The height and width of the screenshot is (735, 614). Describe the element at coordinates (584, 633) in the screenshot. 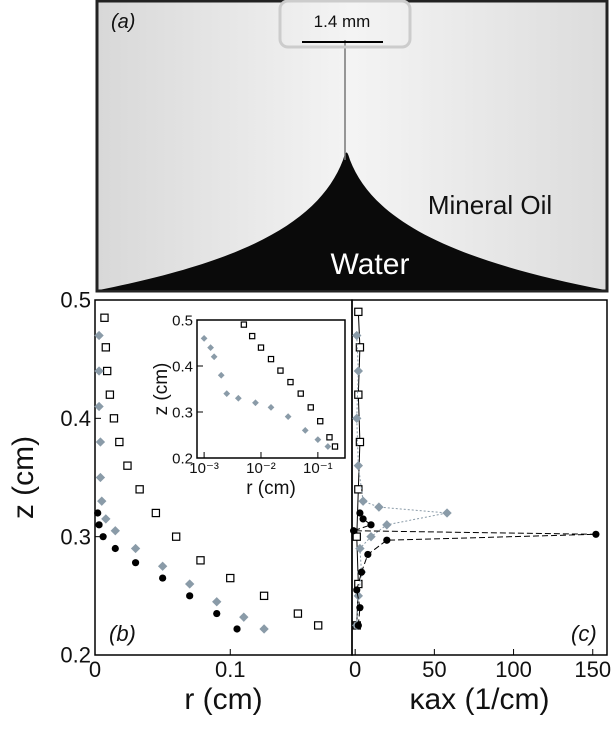

I see `panel-label: (c)` at that location.